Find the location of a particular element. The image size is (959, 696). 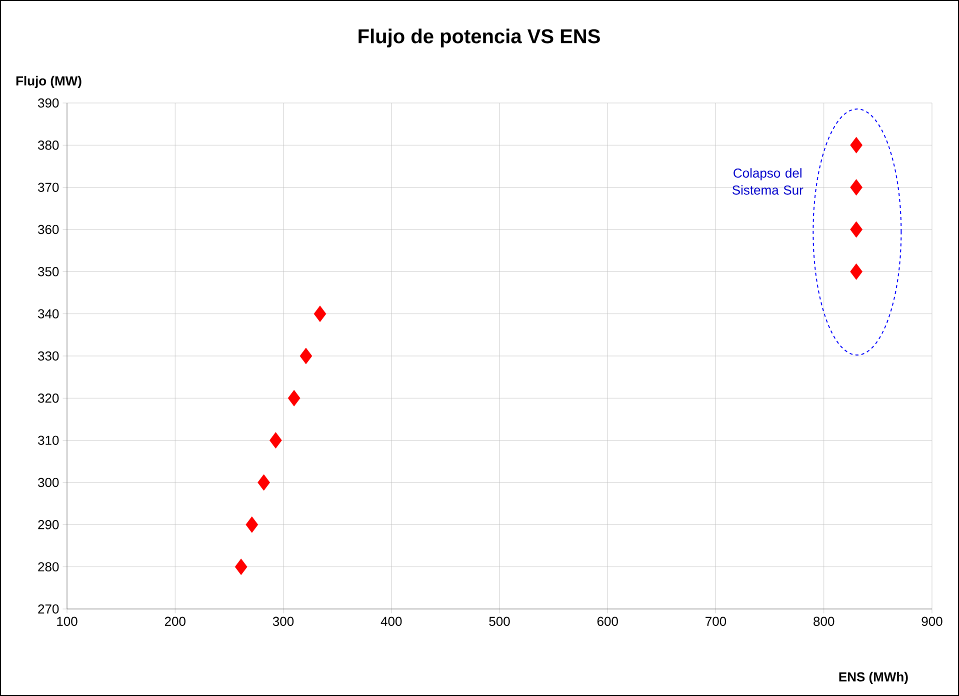

x-tick-label: 600 is located at coordinates (607, 621).